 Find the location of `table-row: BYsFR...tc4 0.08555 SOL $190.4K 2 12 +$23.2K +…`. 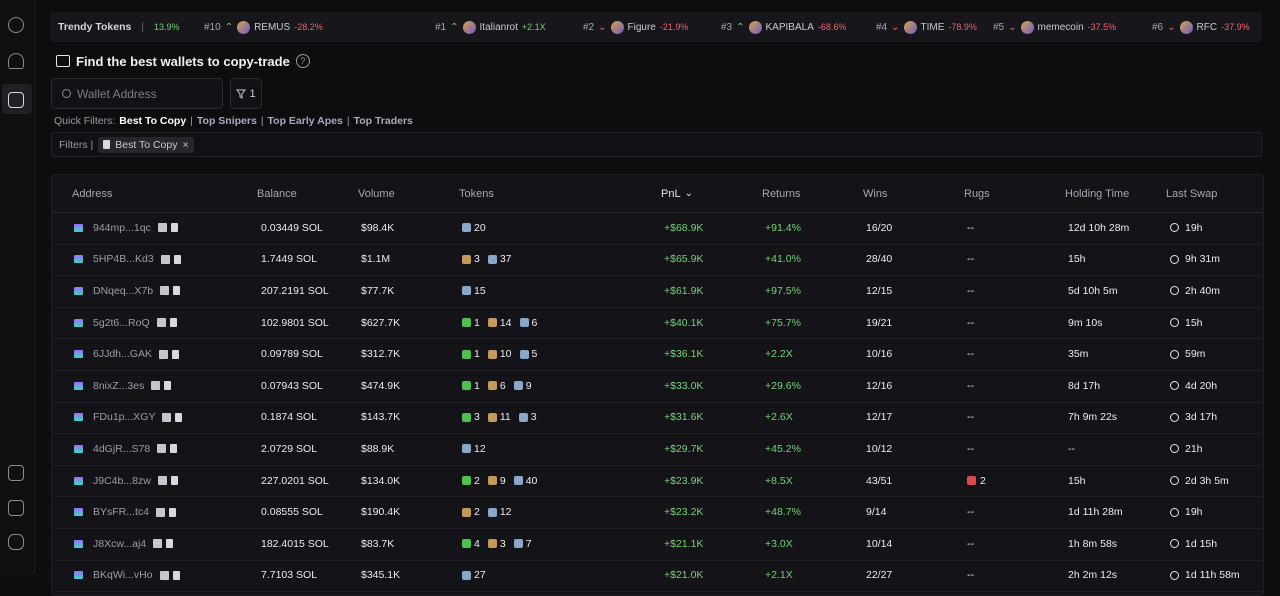

table-row: BYsFR...tc4 0.08555 SOL $190.4K 2 12 +$23.2K +… is located at coordinates (657, 512).